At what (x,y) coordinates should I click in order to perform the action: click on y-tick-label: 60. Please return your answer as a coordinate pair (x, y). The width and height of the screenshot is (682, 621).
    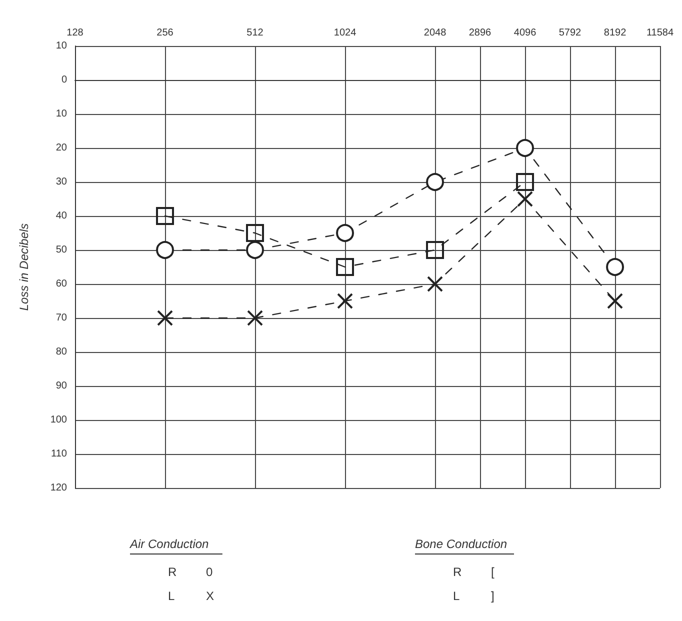
    Looking at the image, I should click on (62, 284).